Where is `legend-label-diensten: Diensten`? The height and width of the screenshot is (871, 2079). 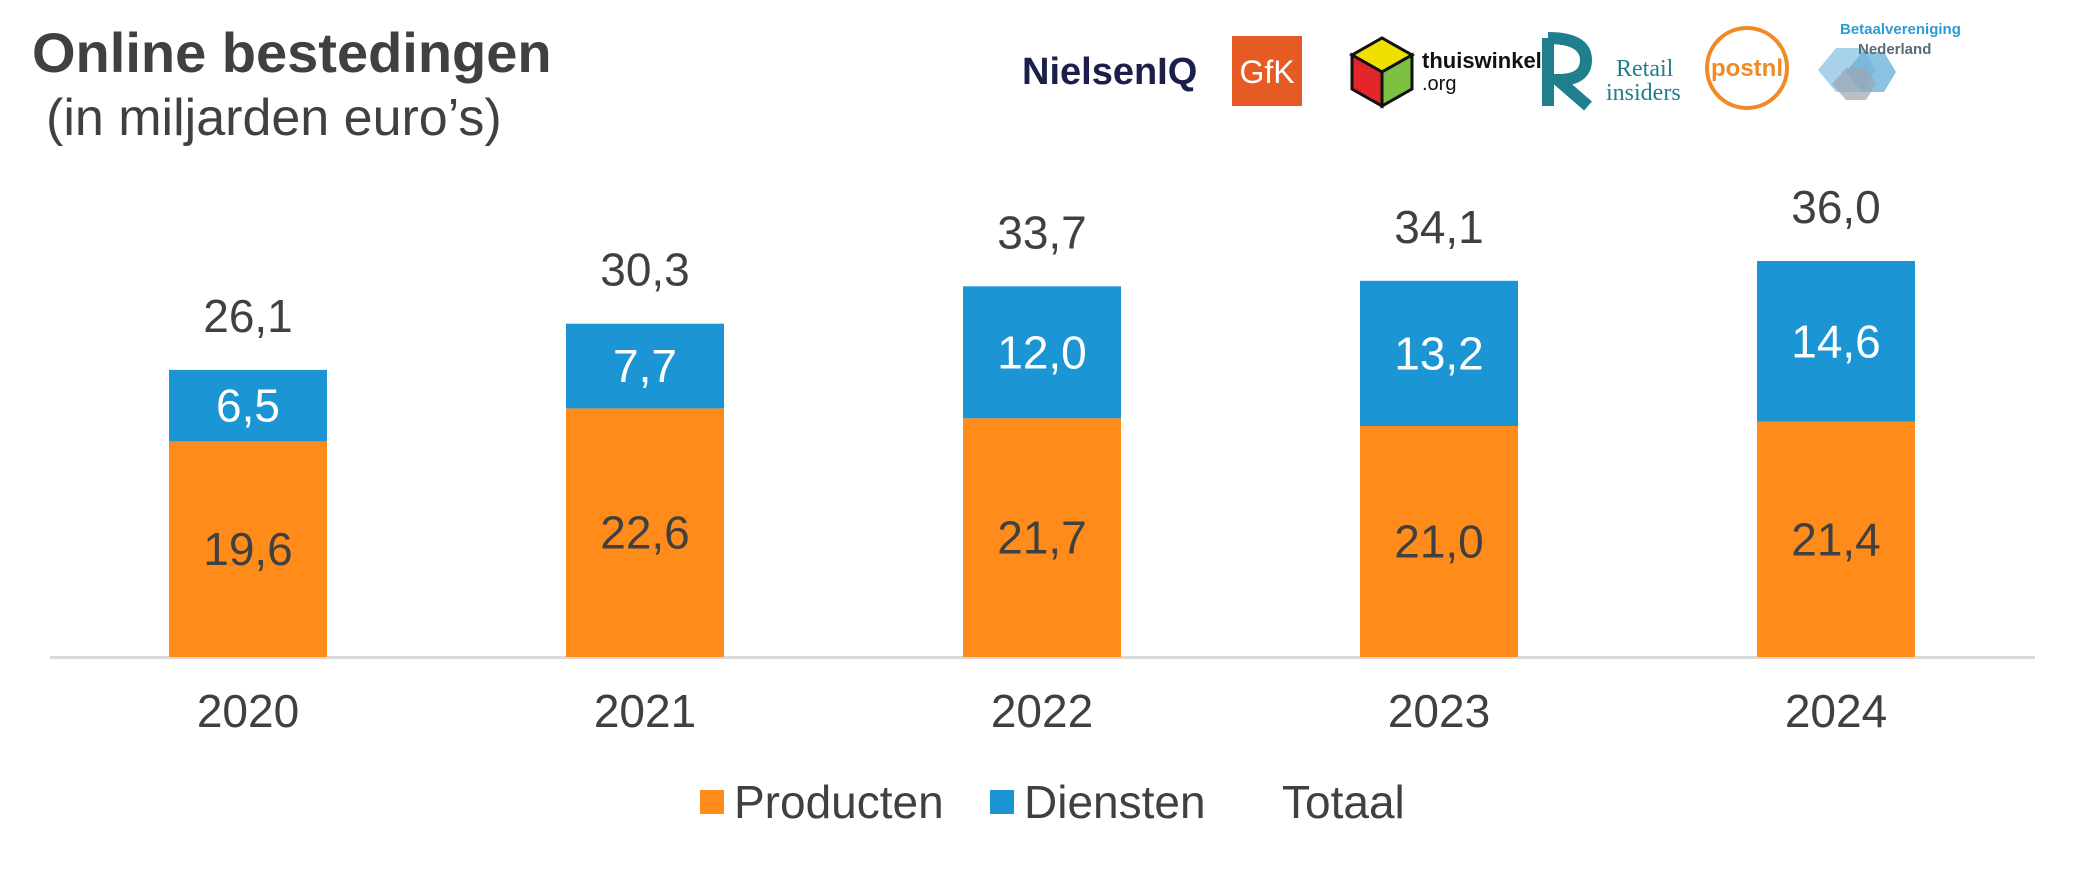 legend-label-diensten: Diensten is located at coordinates (1115, 802).